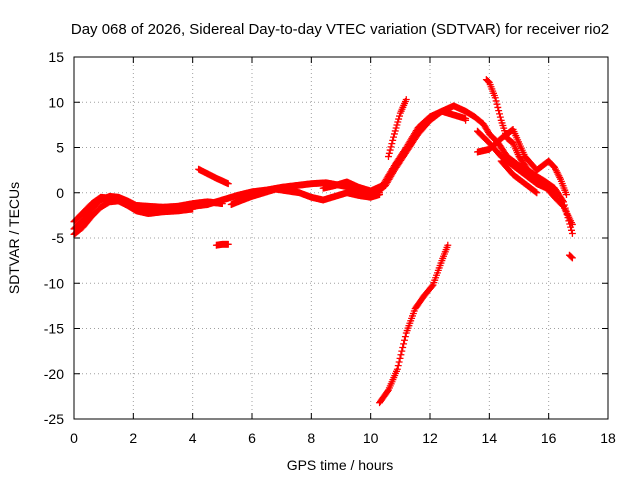 The width and height of the screenshot is (640, 480). I want to click on series-track-e, so click(394, 151).